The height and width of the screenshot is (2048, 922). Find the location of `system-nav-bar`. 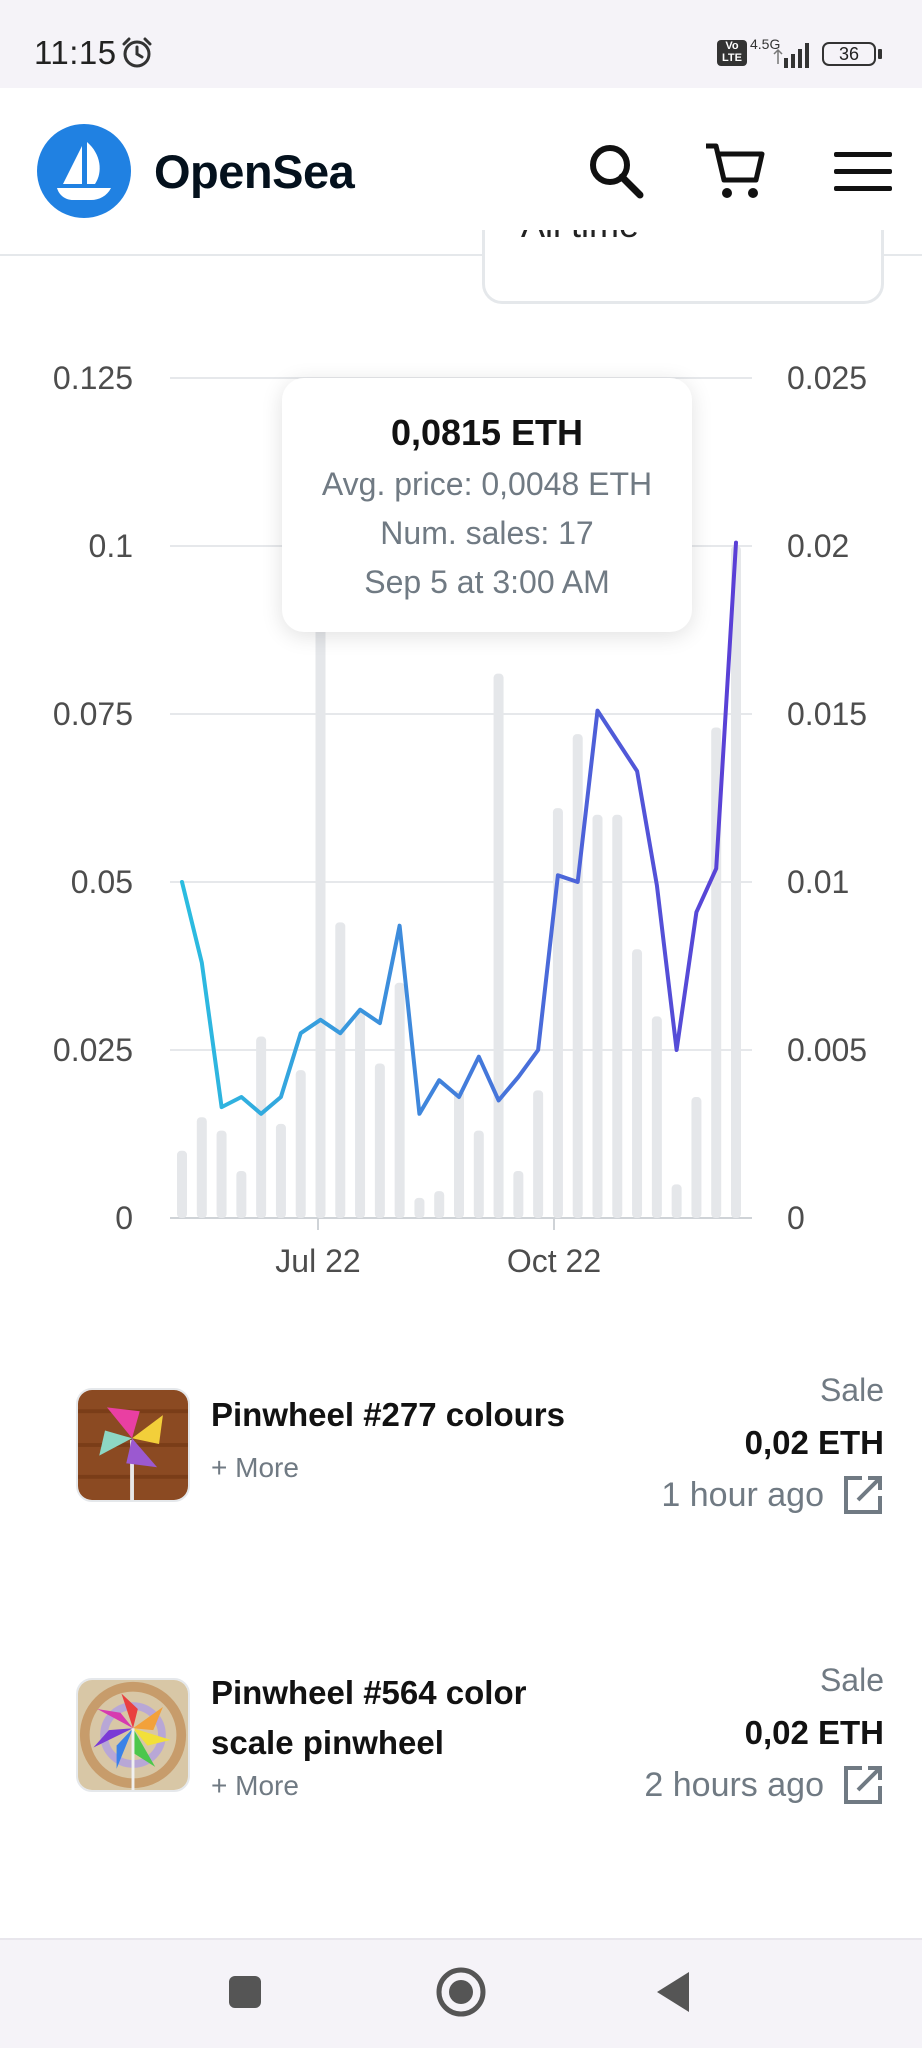

system-nav-bar is located at coordinates (461, 1993).